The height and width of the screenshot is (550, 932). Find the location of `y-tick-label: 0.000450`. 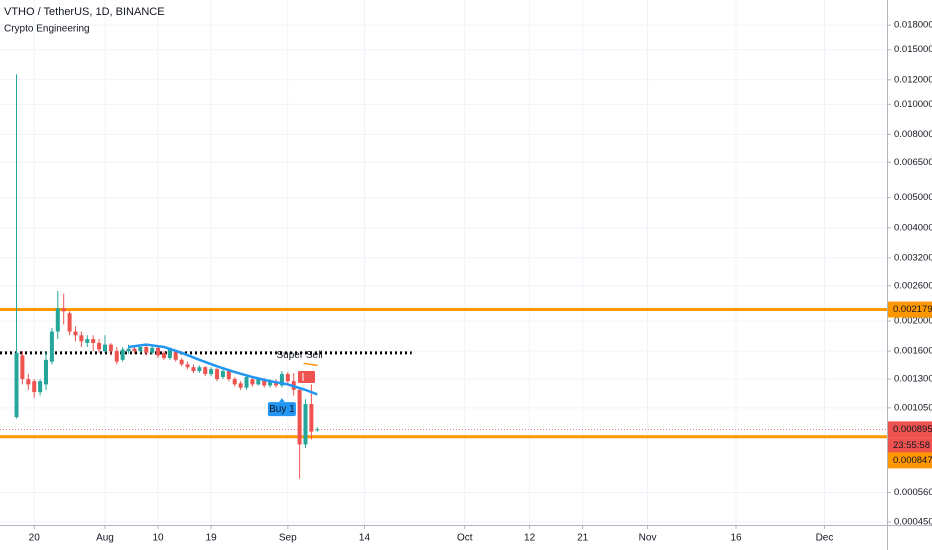

y-tick-label: 0.000450 is located at coordinates (913, 521).